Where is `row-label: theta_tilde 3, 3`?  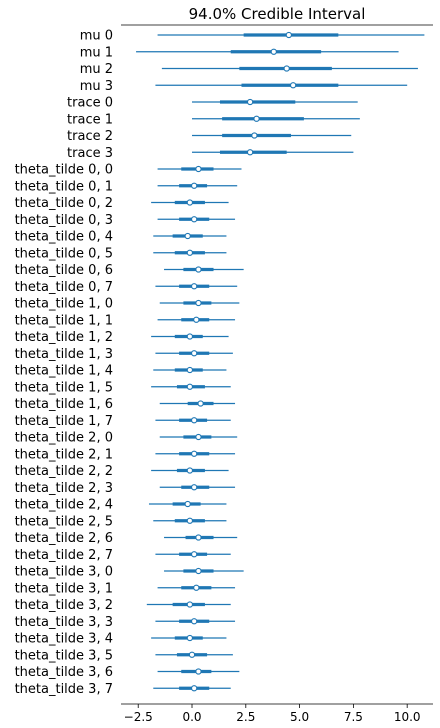 row-label: theta_tilde 3, 3 is located at coordinates (64, 622).